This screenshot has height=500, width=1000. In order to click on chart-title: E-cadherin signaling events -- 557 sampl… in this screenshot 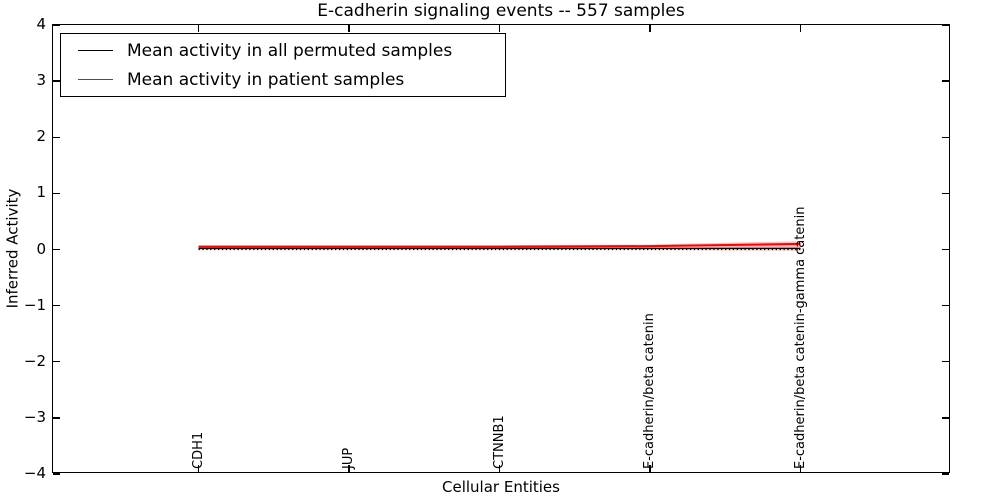, I will do `click(501, 11)`.